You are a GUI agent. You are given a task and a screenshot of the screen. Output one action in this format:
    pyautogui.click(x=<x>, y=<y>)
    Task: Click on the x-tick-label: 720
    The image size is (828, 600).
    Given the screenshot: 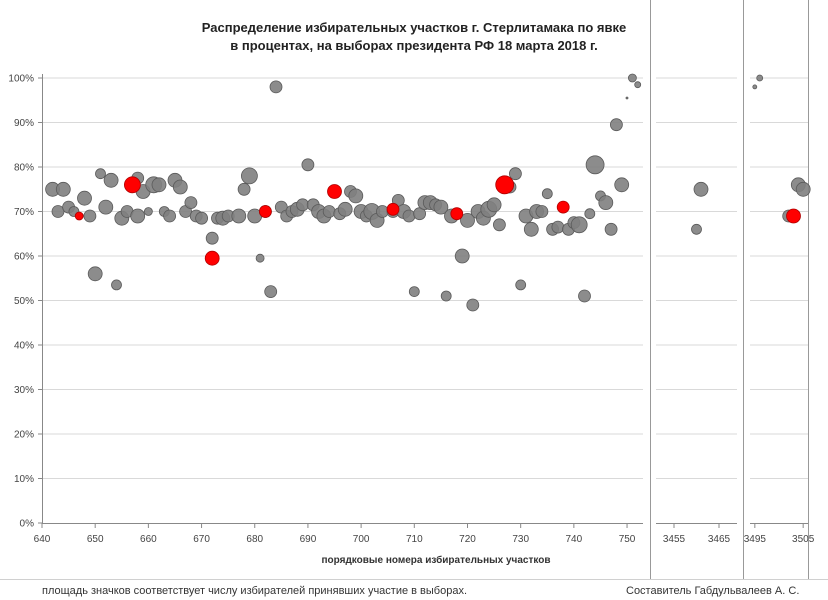 What is the action you would take?
    pyautogui.click(x=467, y=539)
    